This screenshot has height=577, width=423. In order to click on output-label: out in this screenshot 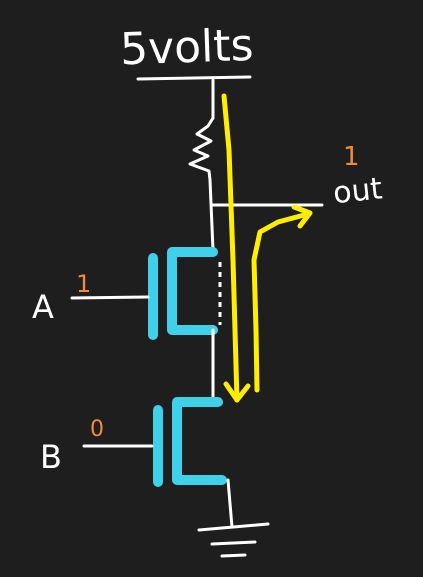, I will do `click(357, 191)`.